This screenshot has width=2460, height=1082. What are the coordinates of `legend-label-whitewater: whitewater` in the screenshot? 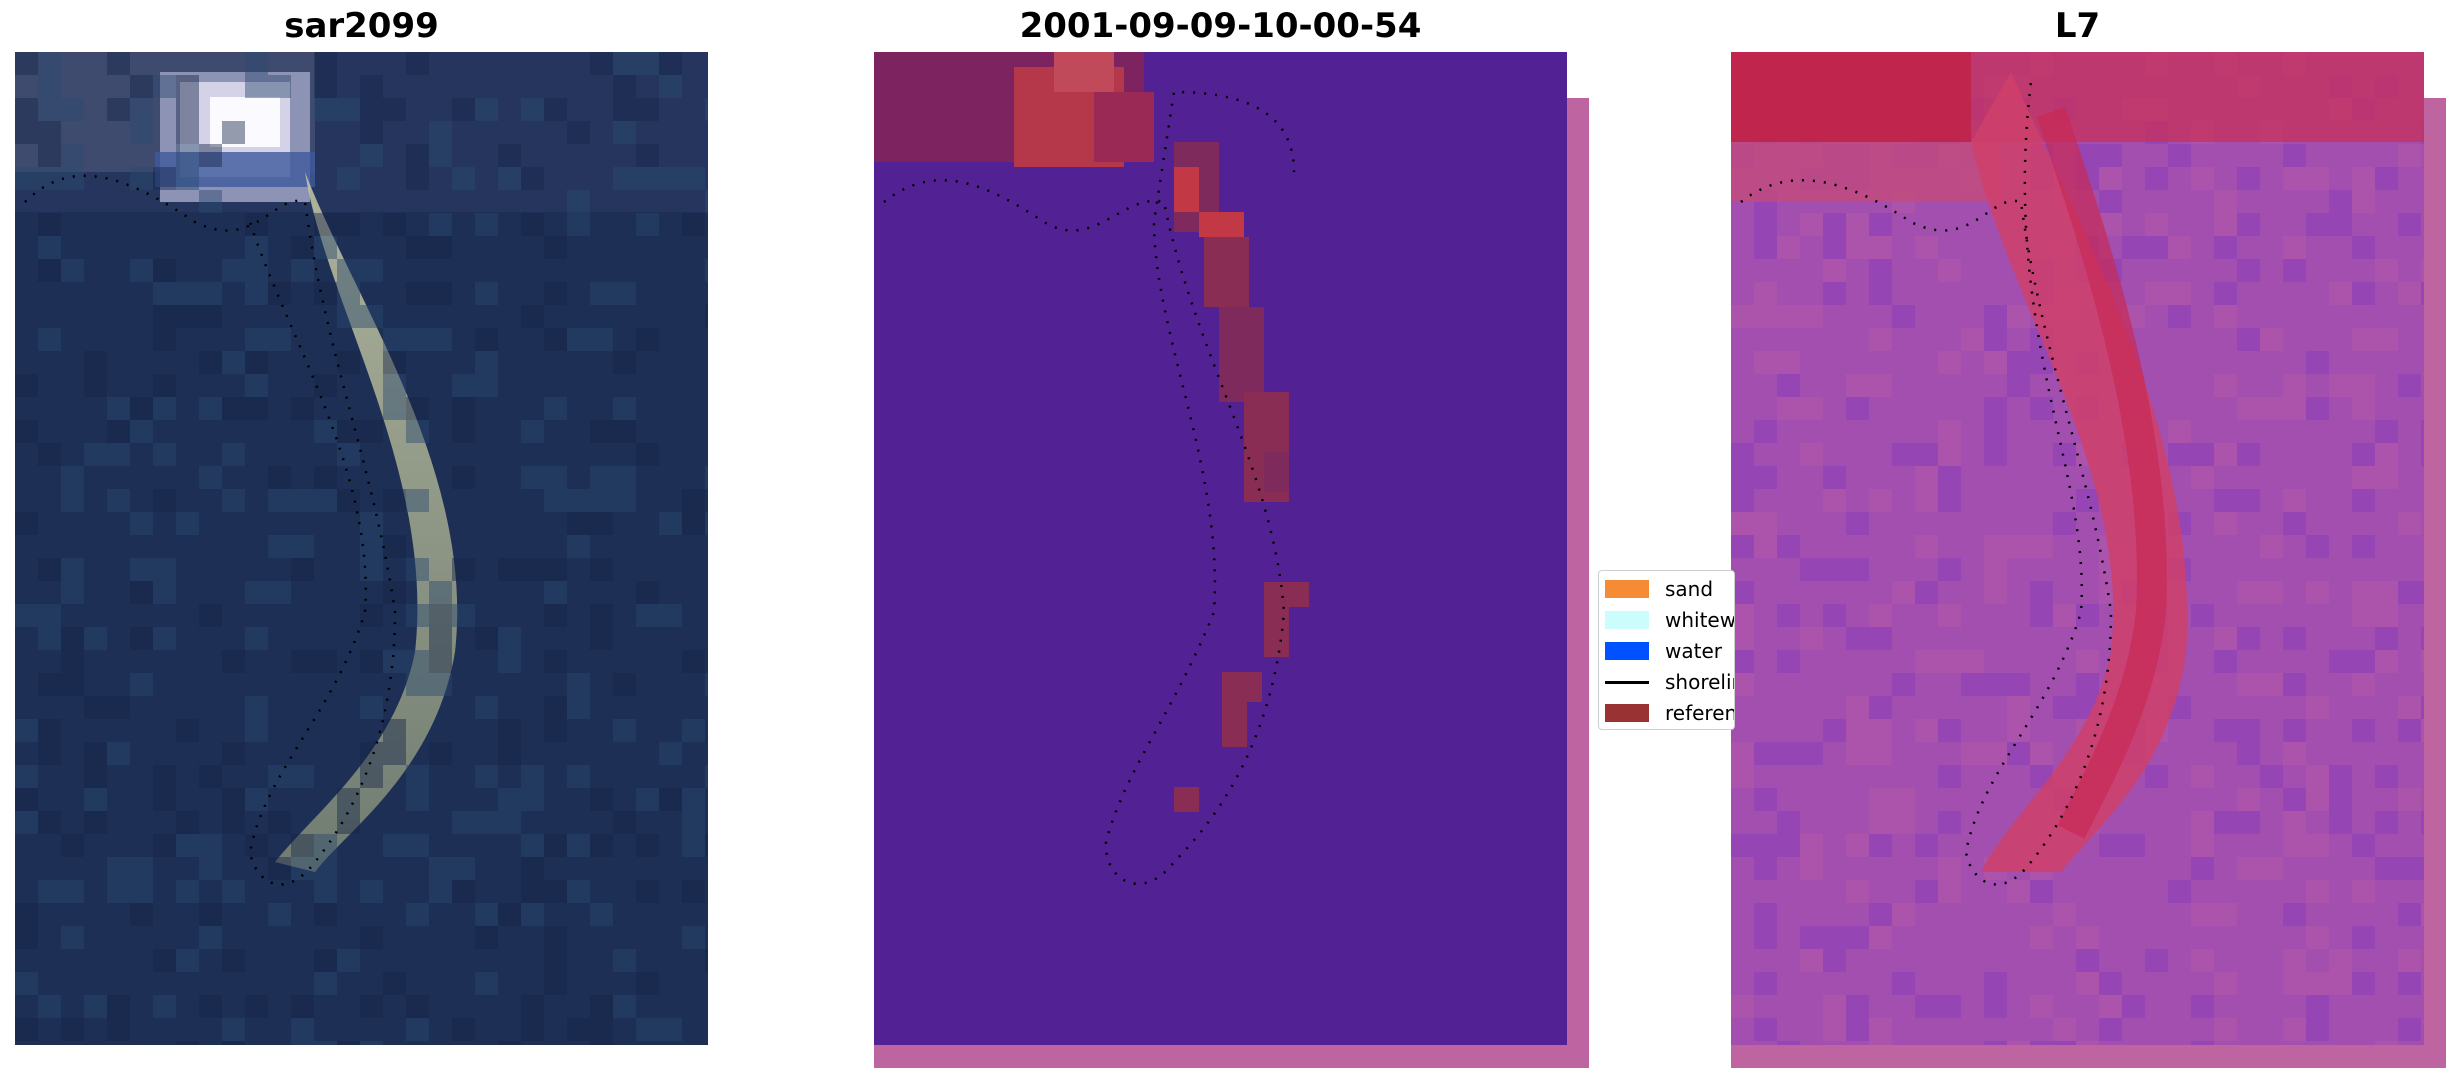 It's located at (1700, 620).